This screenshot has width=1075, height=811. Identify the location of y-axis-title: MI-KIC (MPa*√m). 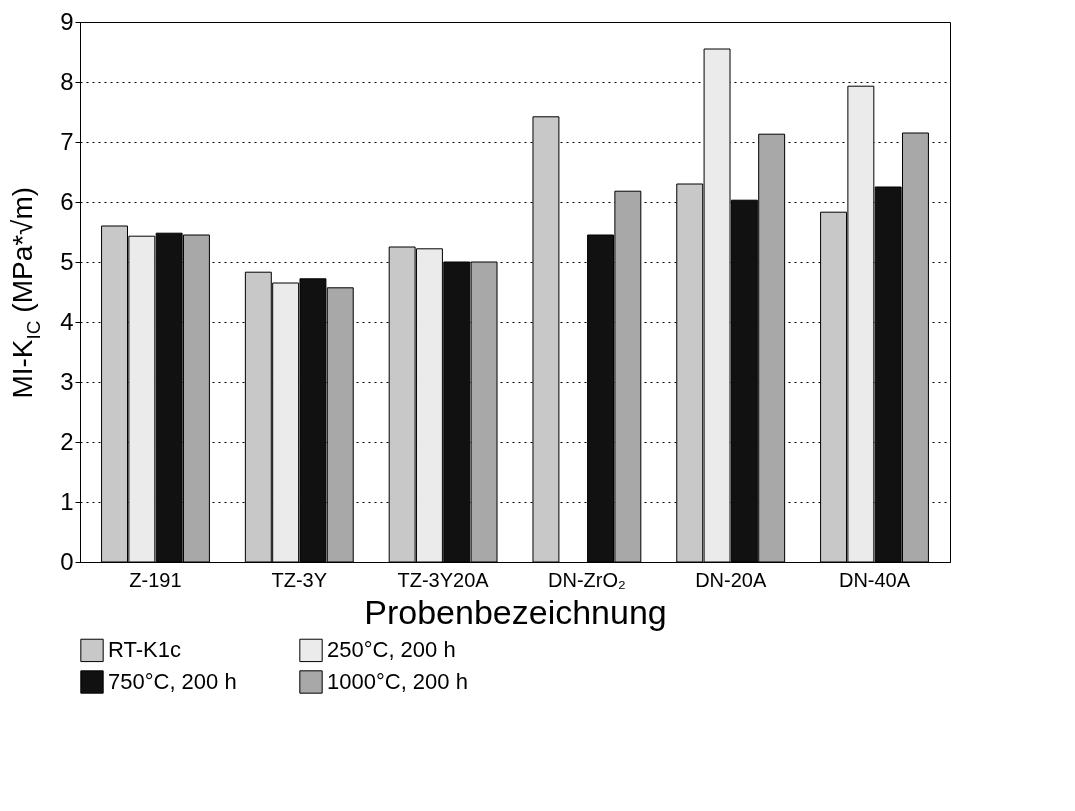
(25, 292).